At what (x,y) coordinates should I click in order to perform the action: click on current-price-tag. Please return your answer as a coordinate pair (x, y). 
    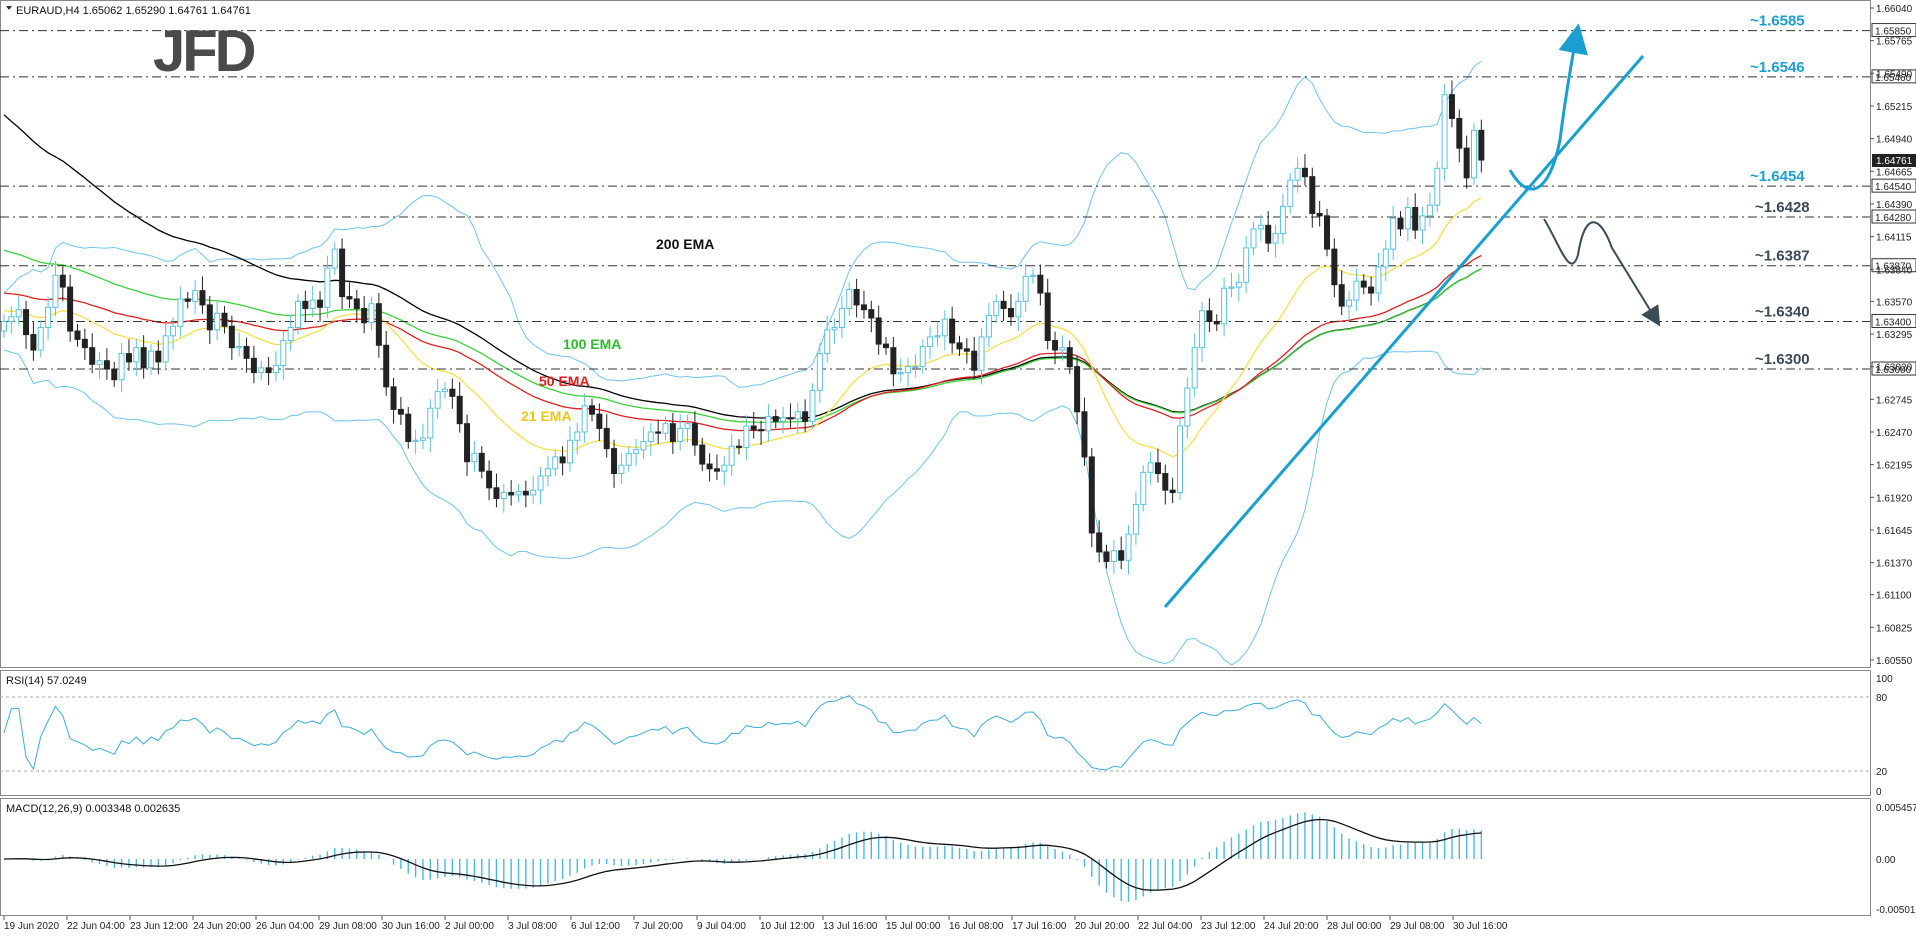
    Looking at the image, I should click on (1894, 160).